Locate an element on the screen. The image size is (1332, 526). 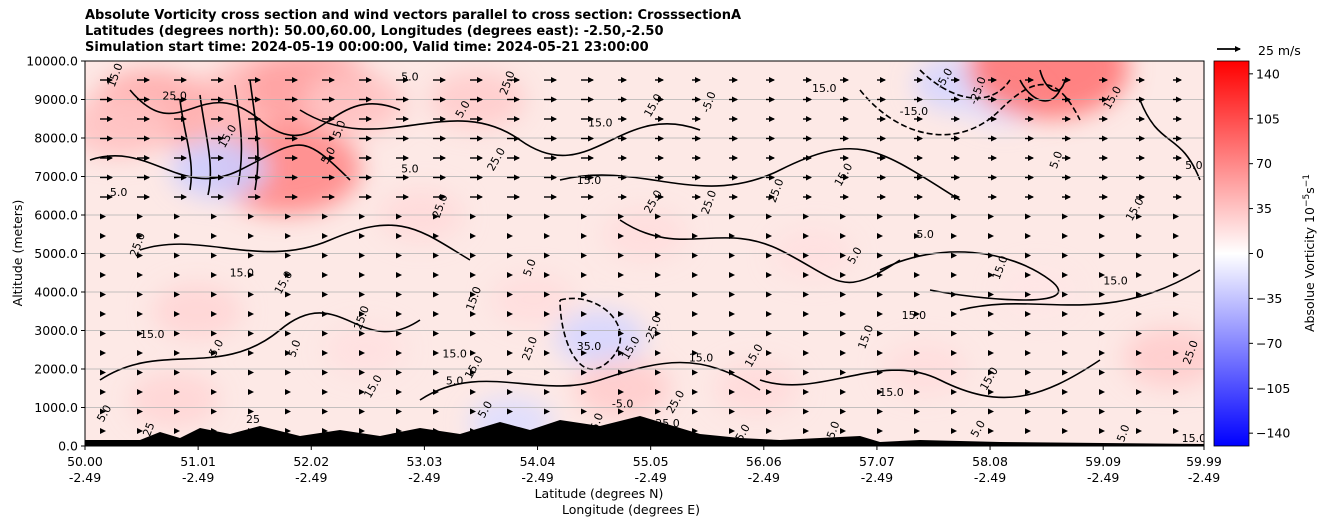
x-tick-label-lat: 57.07 is located at coordinates (877, 461).